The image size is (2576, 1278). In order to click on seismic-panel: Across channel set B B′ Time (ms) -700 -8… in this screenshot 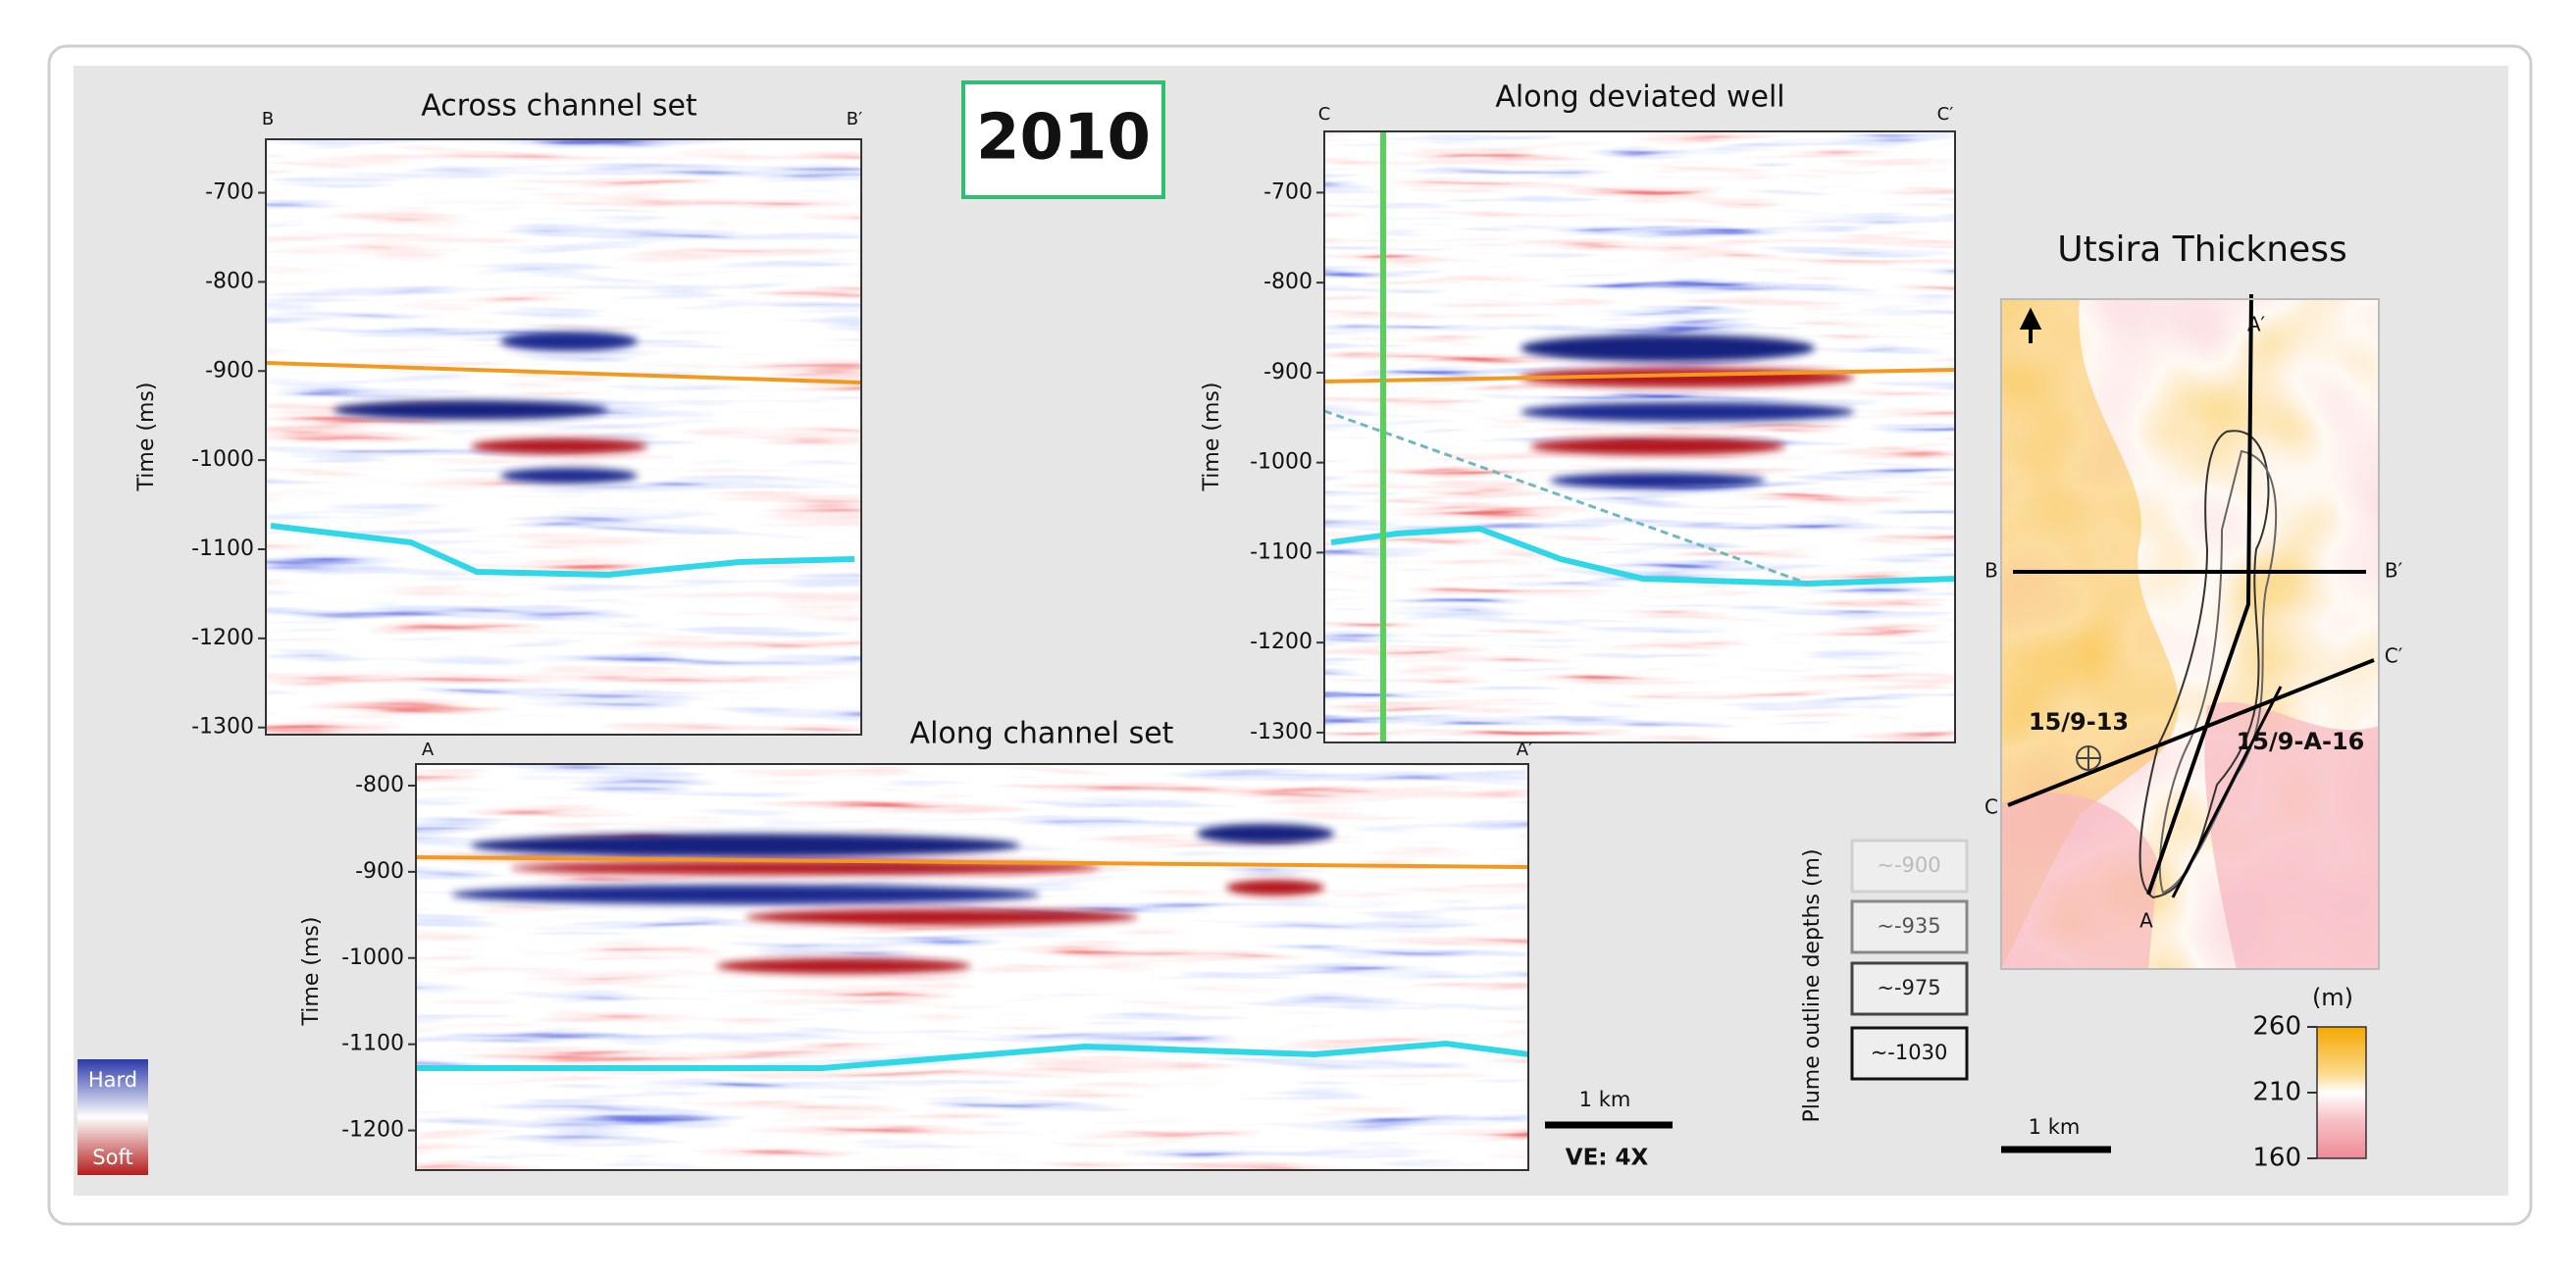, I will do `click(498, 414)`.